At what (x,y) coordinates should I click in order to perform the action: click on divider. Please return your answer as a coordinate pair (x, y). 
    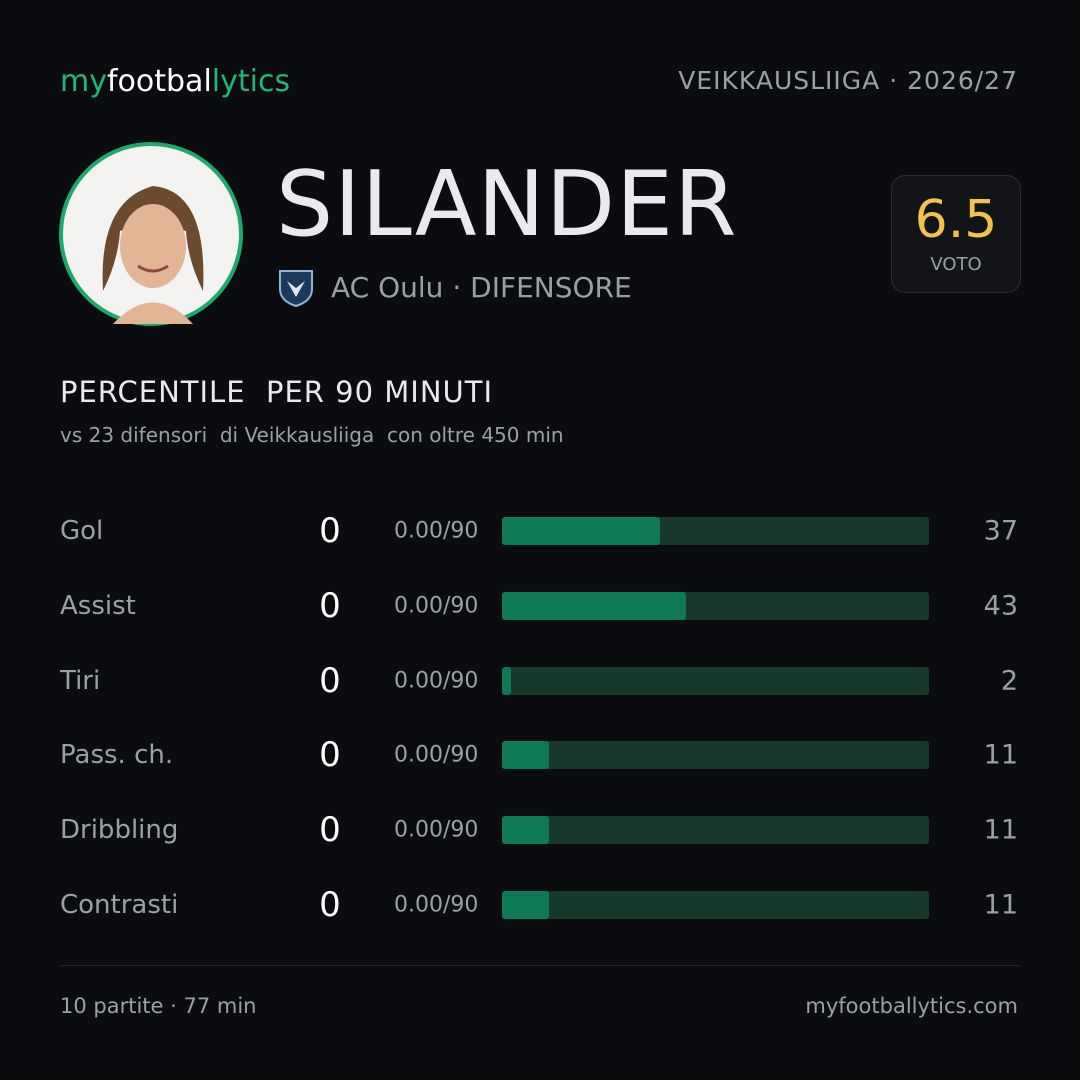
    Looking at the image, I should click on (540, 965).